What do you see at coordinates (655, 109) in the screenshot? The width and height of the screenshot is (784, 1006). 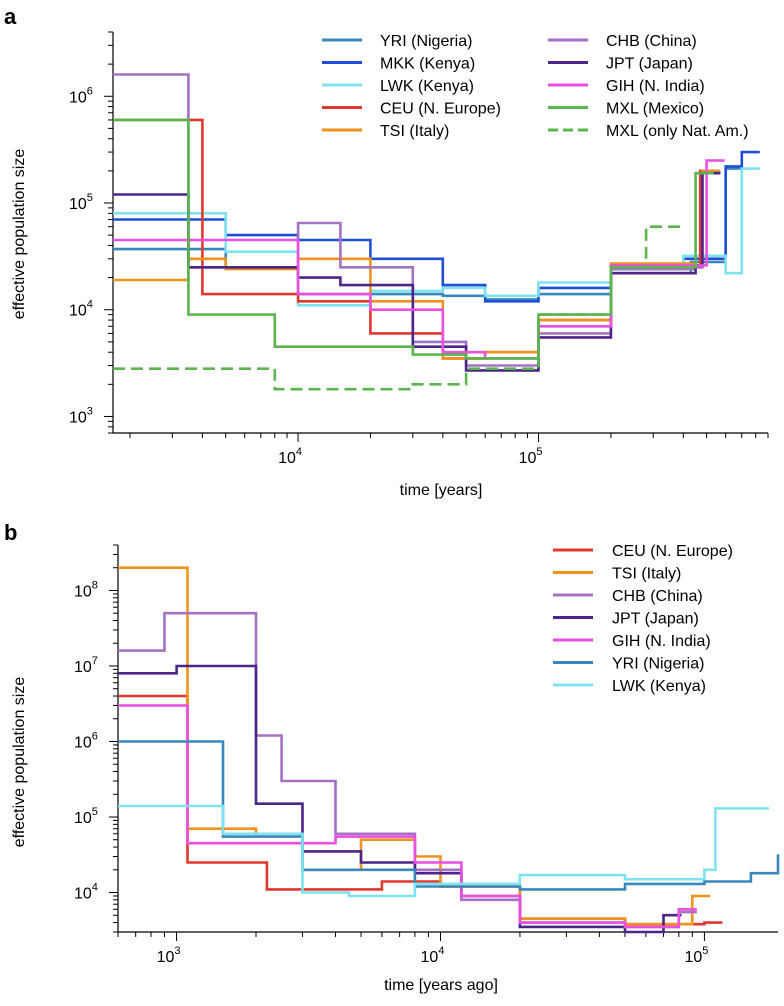 I see `legend-label: MXL (Mexico)` at bounding box center [655, 109].